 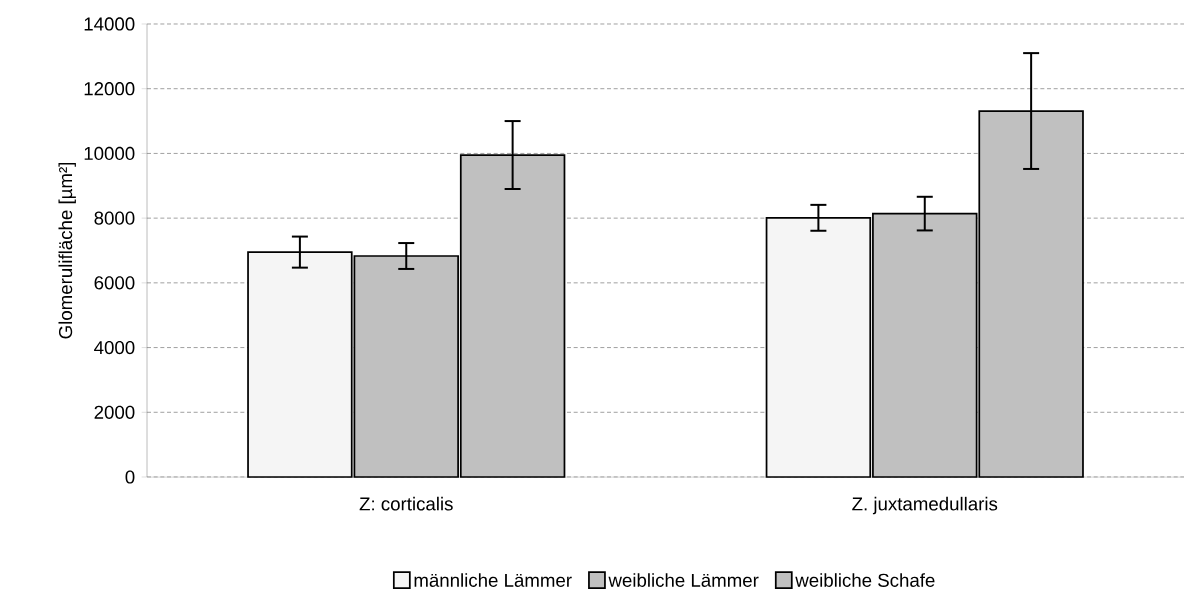 What do you see at coordinates (925, 505) in the screenshot?
I see `x-tick-label: Z. juxtamedullaris` at bounding box center [925, 505].